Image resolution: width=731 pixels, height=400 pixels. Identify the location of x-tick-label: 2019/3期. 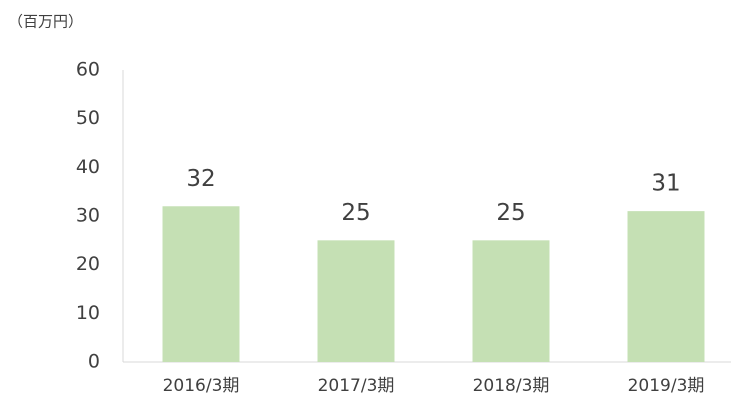
(666, 386).